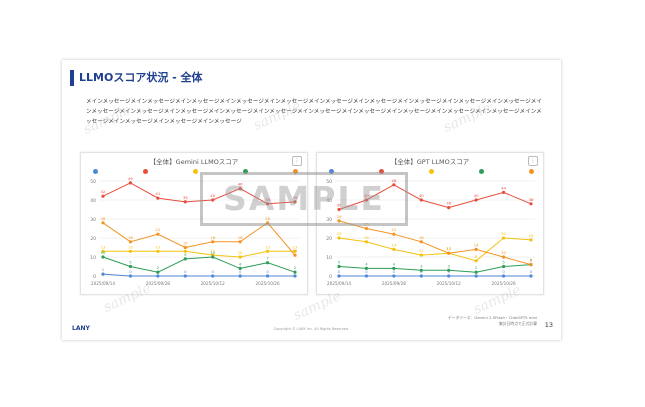  What do you see at coordinates (158, 283) in the screenshot?
I see `x-tick-label: 2025/09/28` at bounding box center [158, 283].